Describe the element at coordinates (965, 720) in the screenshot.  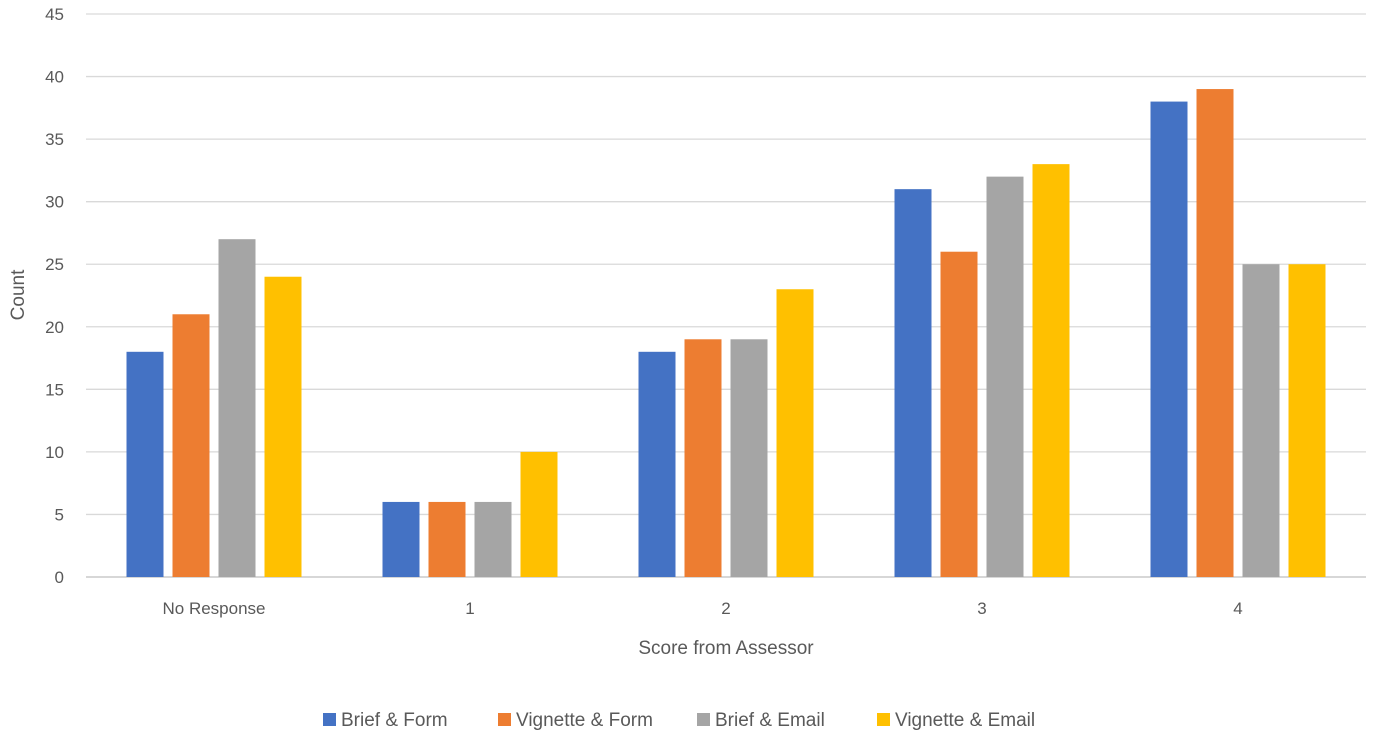
I see `legend-label: Vignette & Email` at that location.